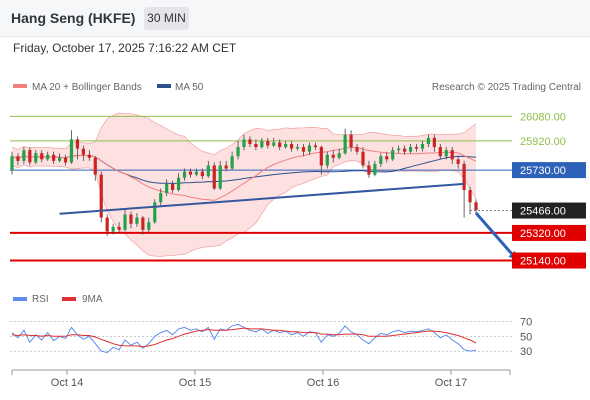 The image size is (590, 400). I want to click on trendline, so click(262, 198).